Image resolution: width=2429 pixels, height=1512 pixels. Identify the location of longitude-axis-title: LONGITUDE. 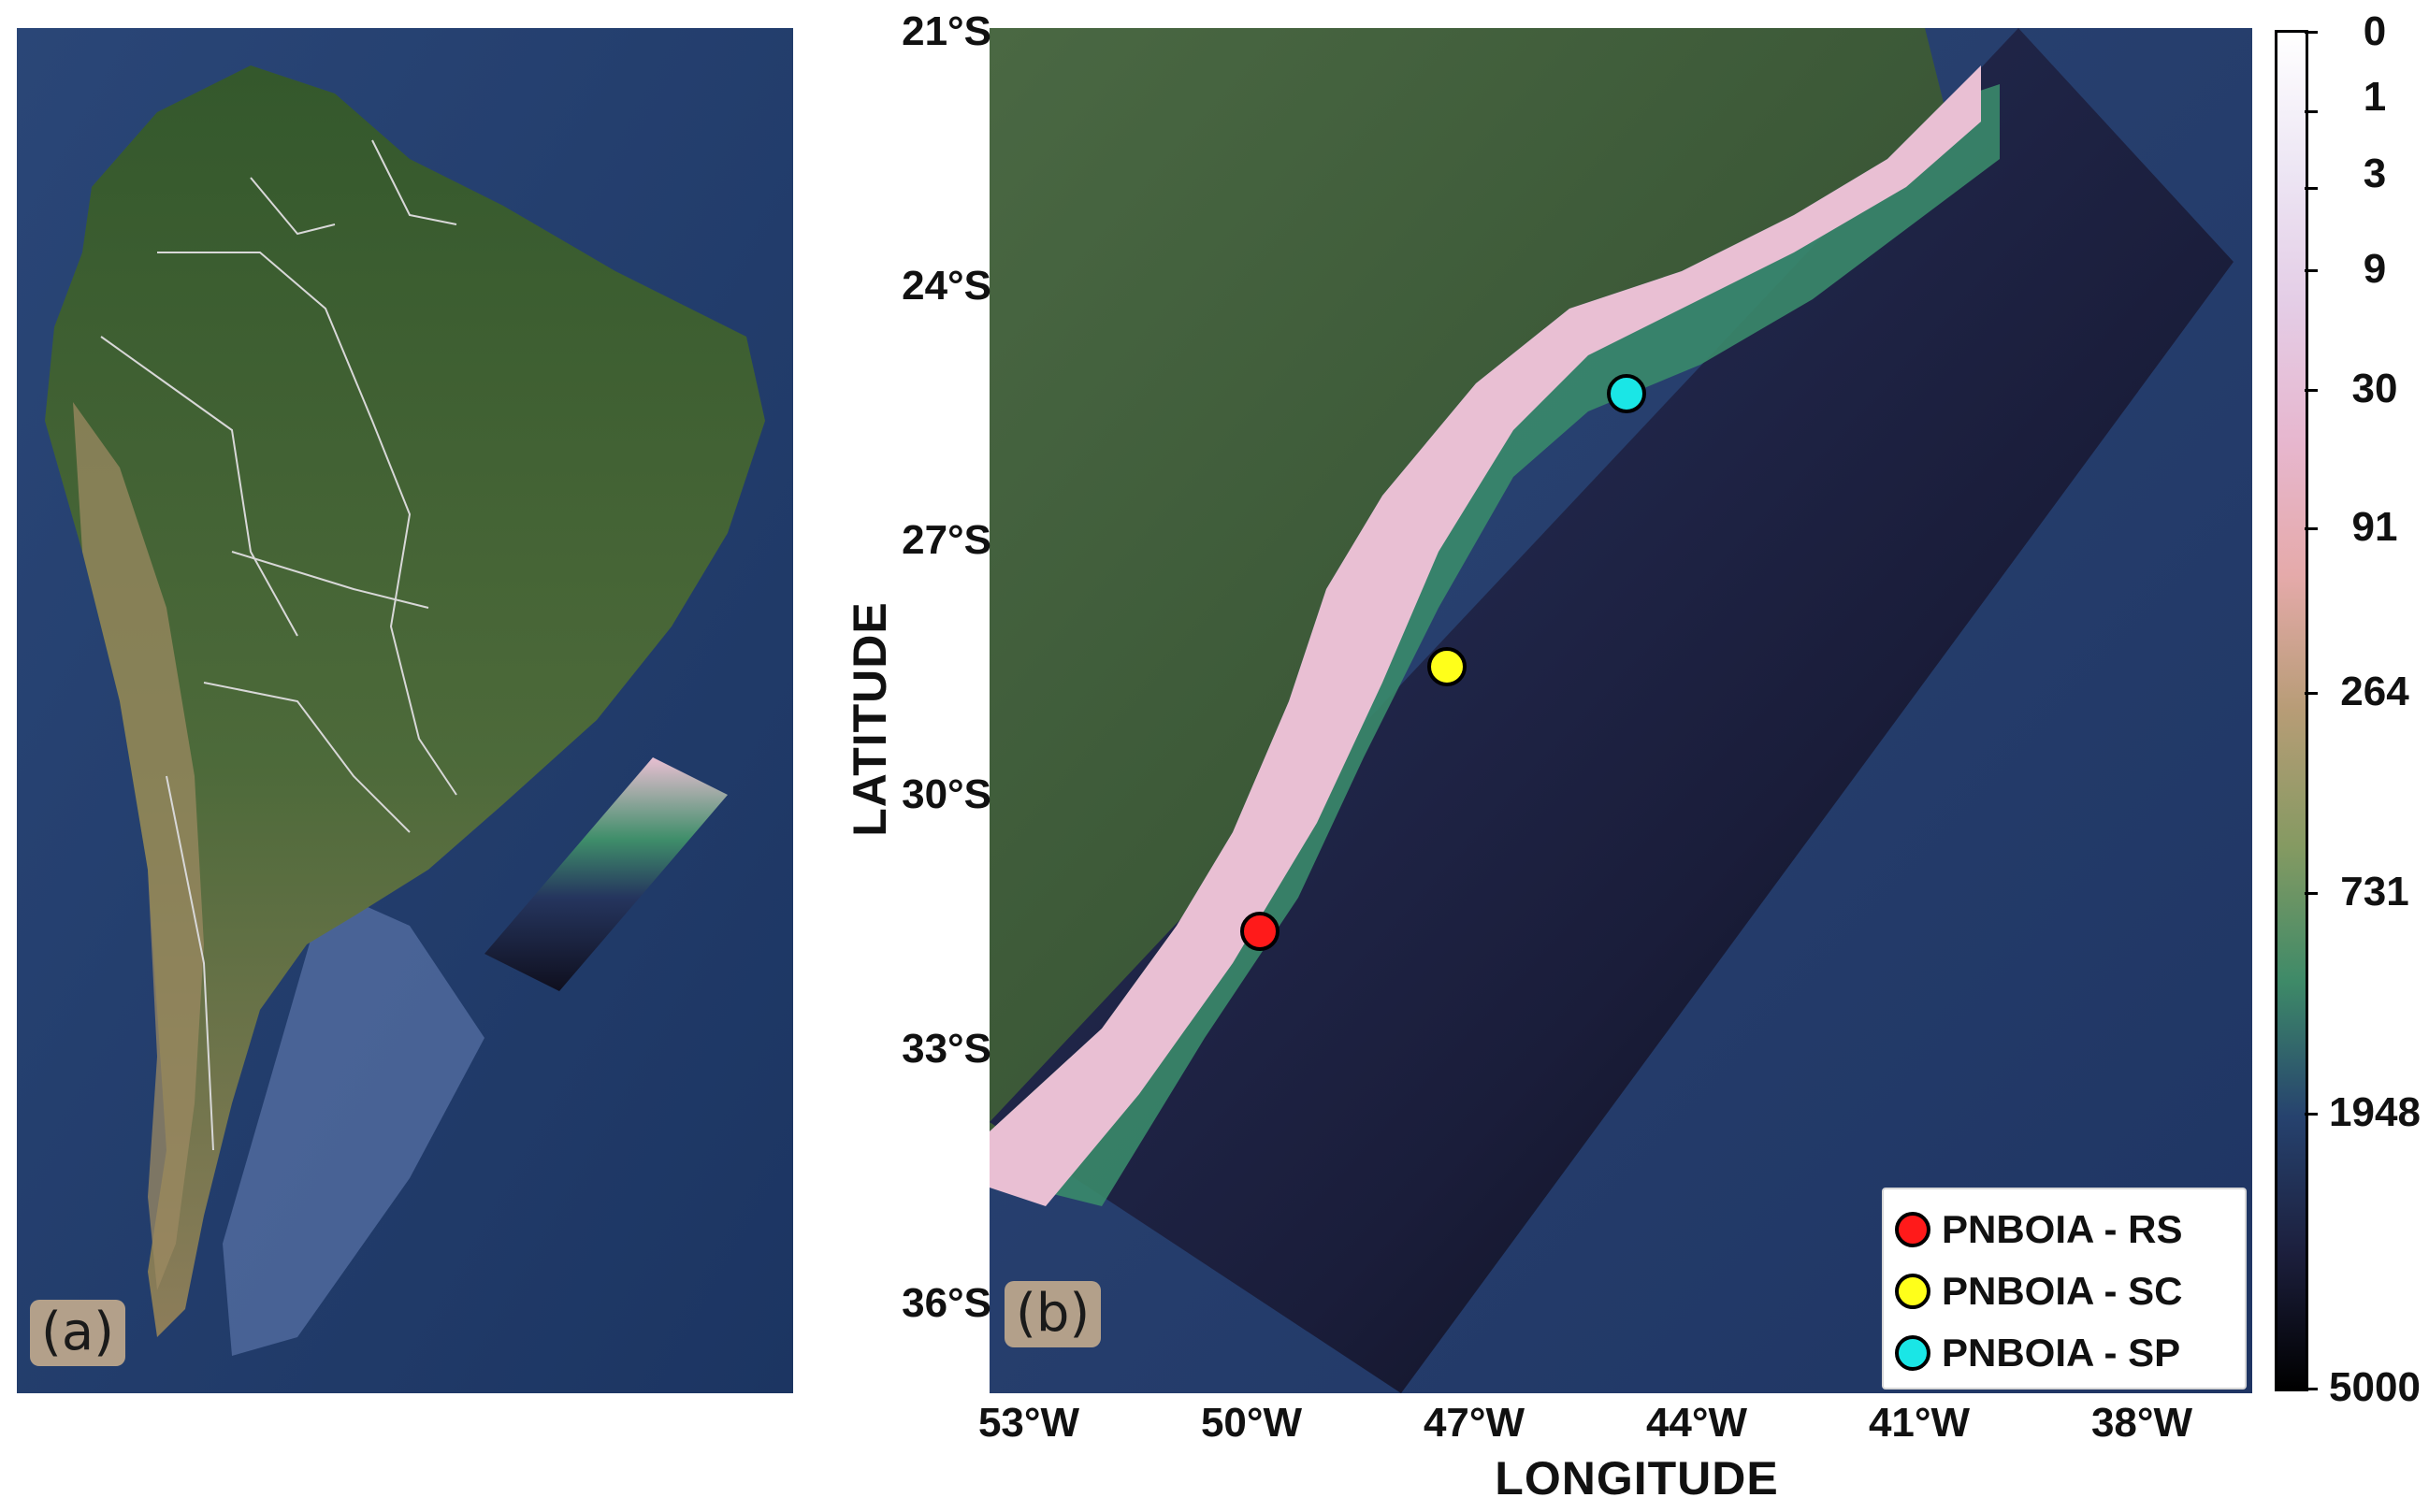
(1637, 1478).